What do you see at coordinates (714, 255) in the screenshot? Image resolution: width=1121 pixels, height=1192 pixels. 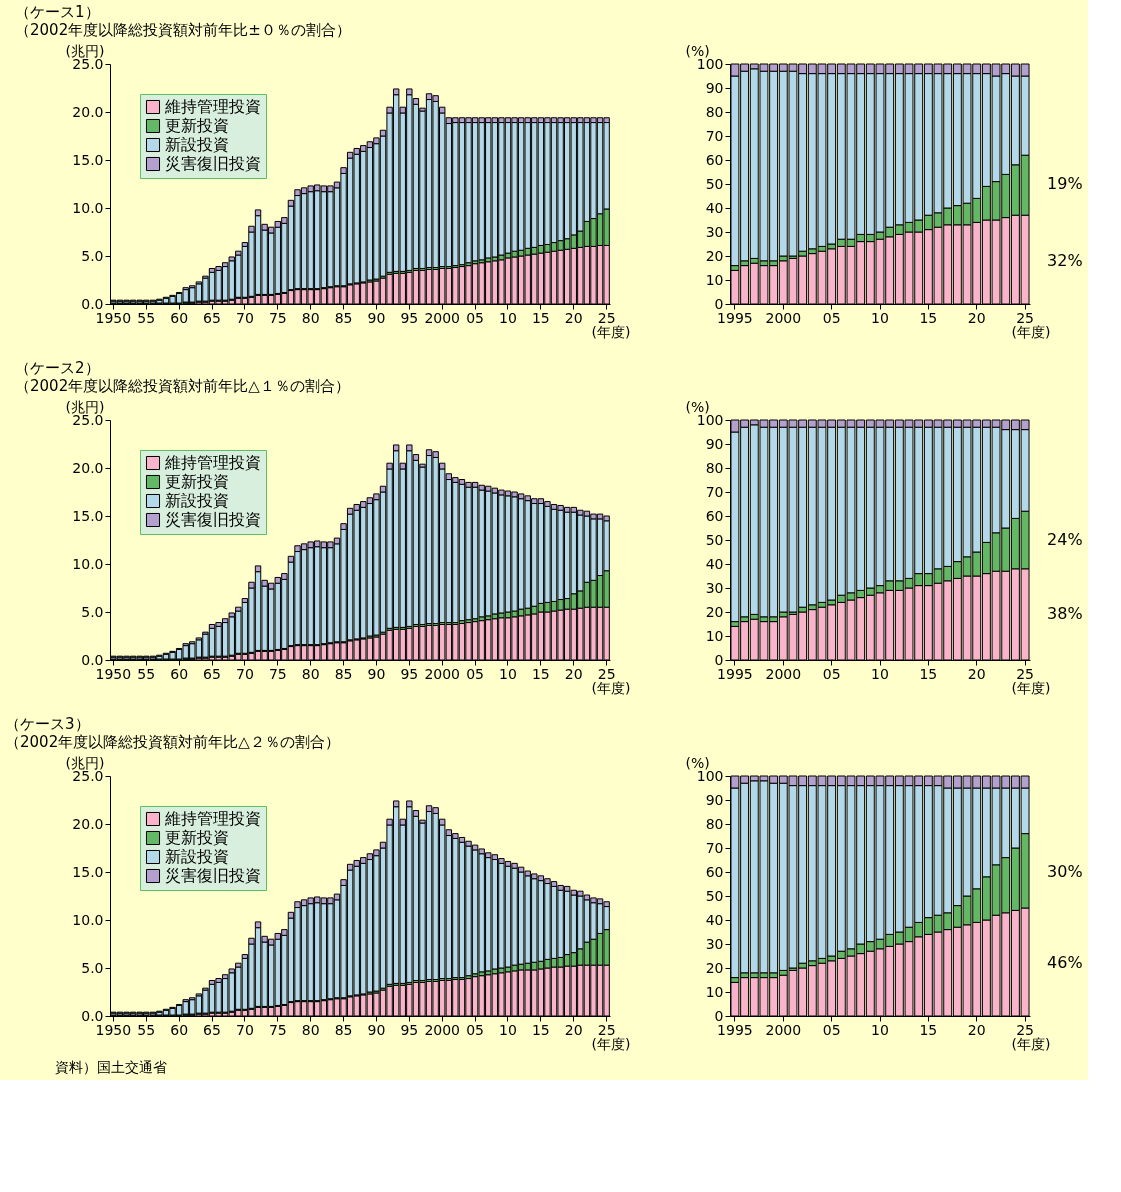 I see `y-tick-label: 20` at bounding box center [714, 255].